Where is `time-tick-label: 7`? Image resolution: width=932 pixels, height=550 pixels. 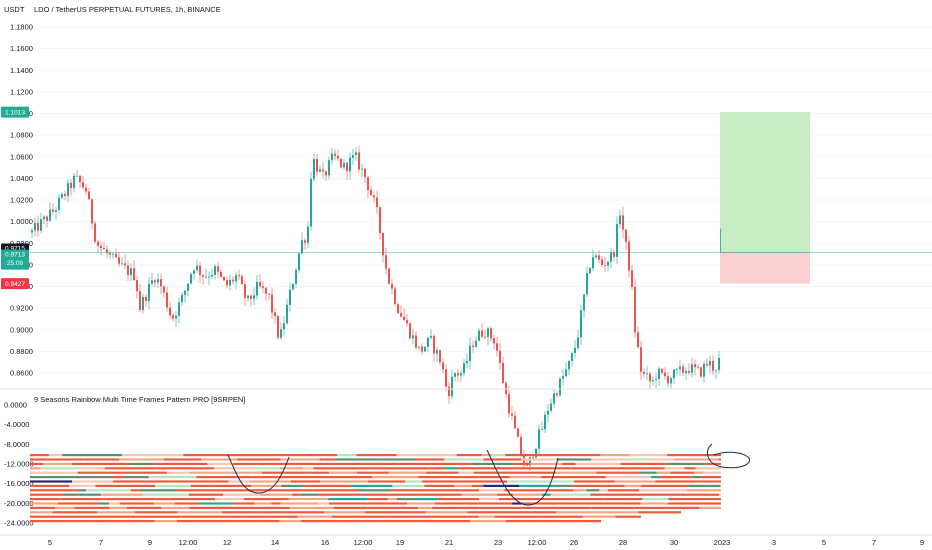
time-tick-label: 7 is located at coordinates (101, 542).